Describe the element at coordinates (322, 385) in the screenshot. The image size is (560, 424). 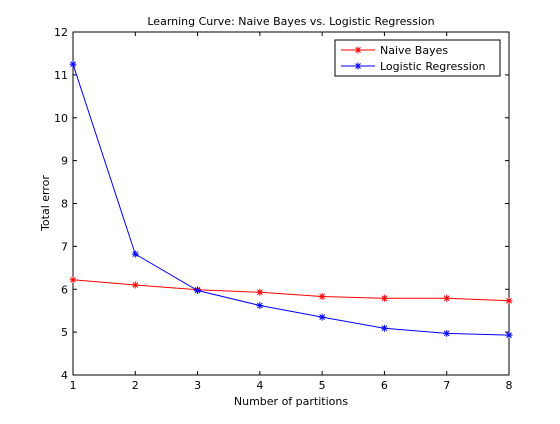
I see `x-tick-label: 5` at that location.